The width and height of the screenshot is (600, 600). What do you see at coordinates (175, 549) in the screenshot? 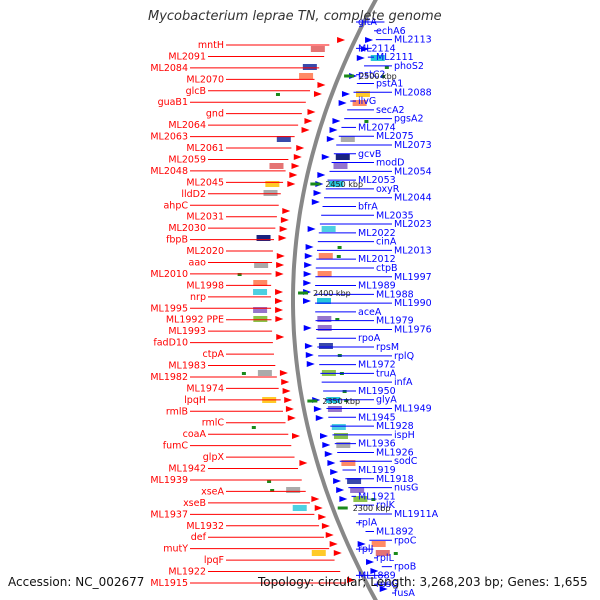
I see `gene-label-muty: mutY` at bounding box center [175, 549].